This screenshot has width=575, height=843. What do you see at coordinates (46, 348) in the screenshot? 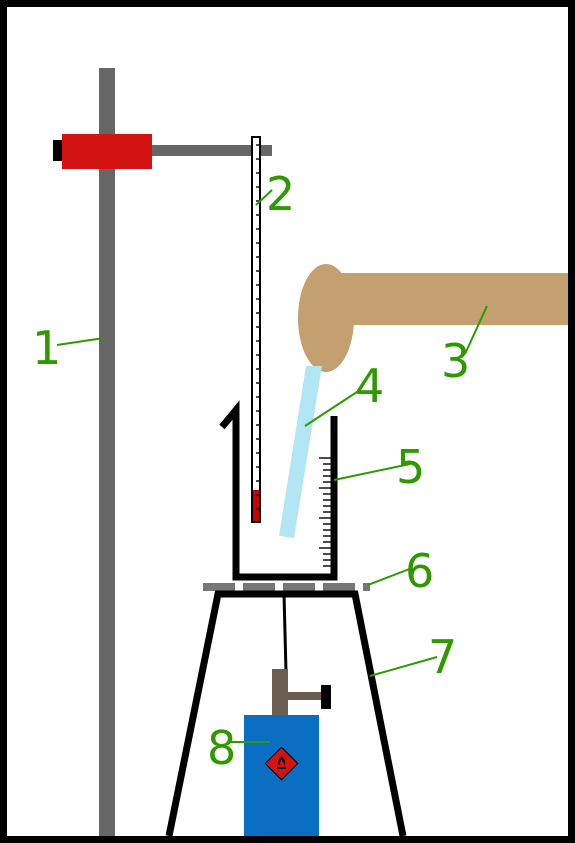
I see `label-1: 1` at bounding box center [46, 348].